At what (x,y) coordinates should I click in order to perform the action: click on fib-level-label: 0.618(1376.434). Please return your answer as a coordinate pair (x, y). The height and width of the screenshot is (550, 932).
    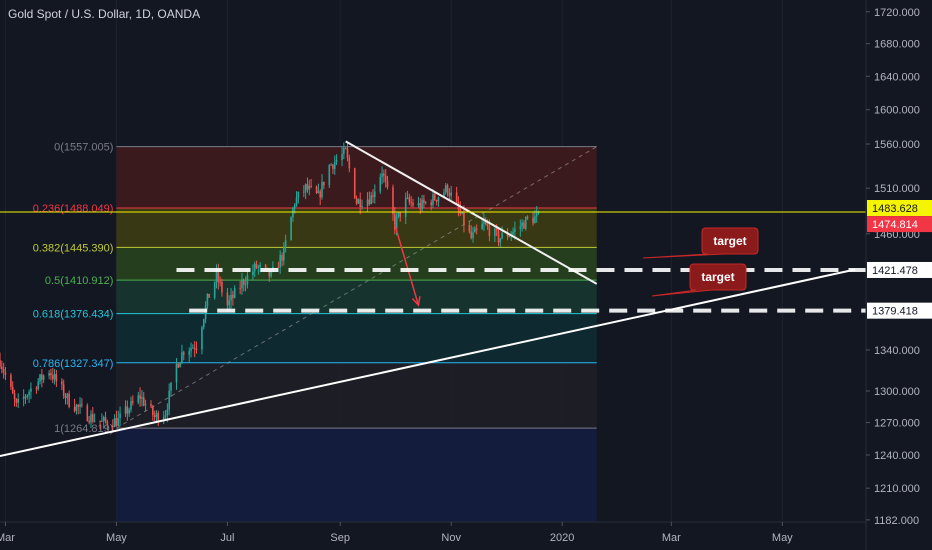
    Looking at the image, I should click on (73, 315).